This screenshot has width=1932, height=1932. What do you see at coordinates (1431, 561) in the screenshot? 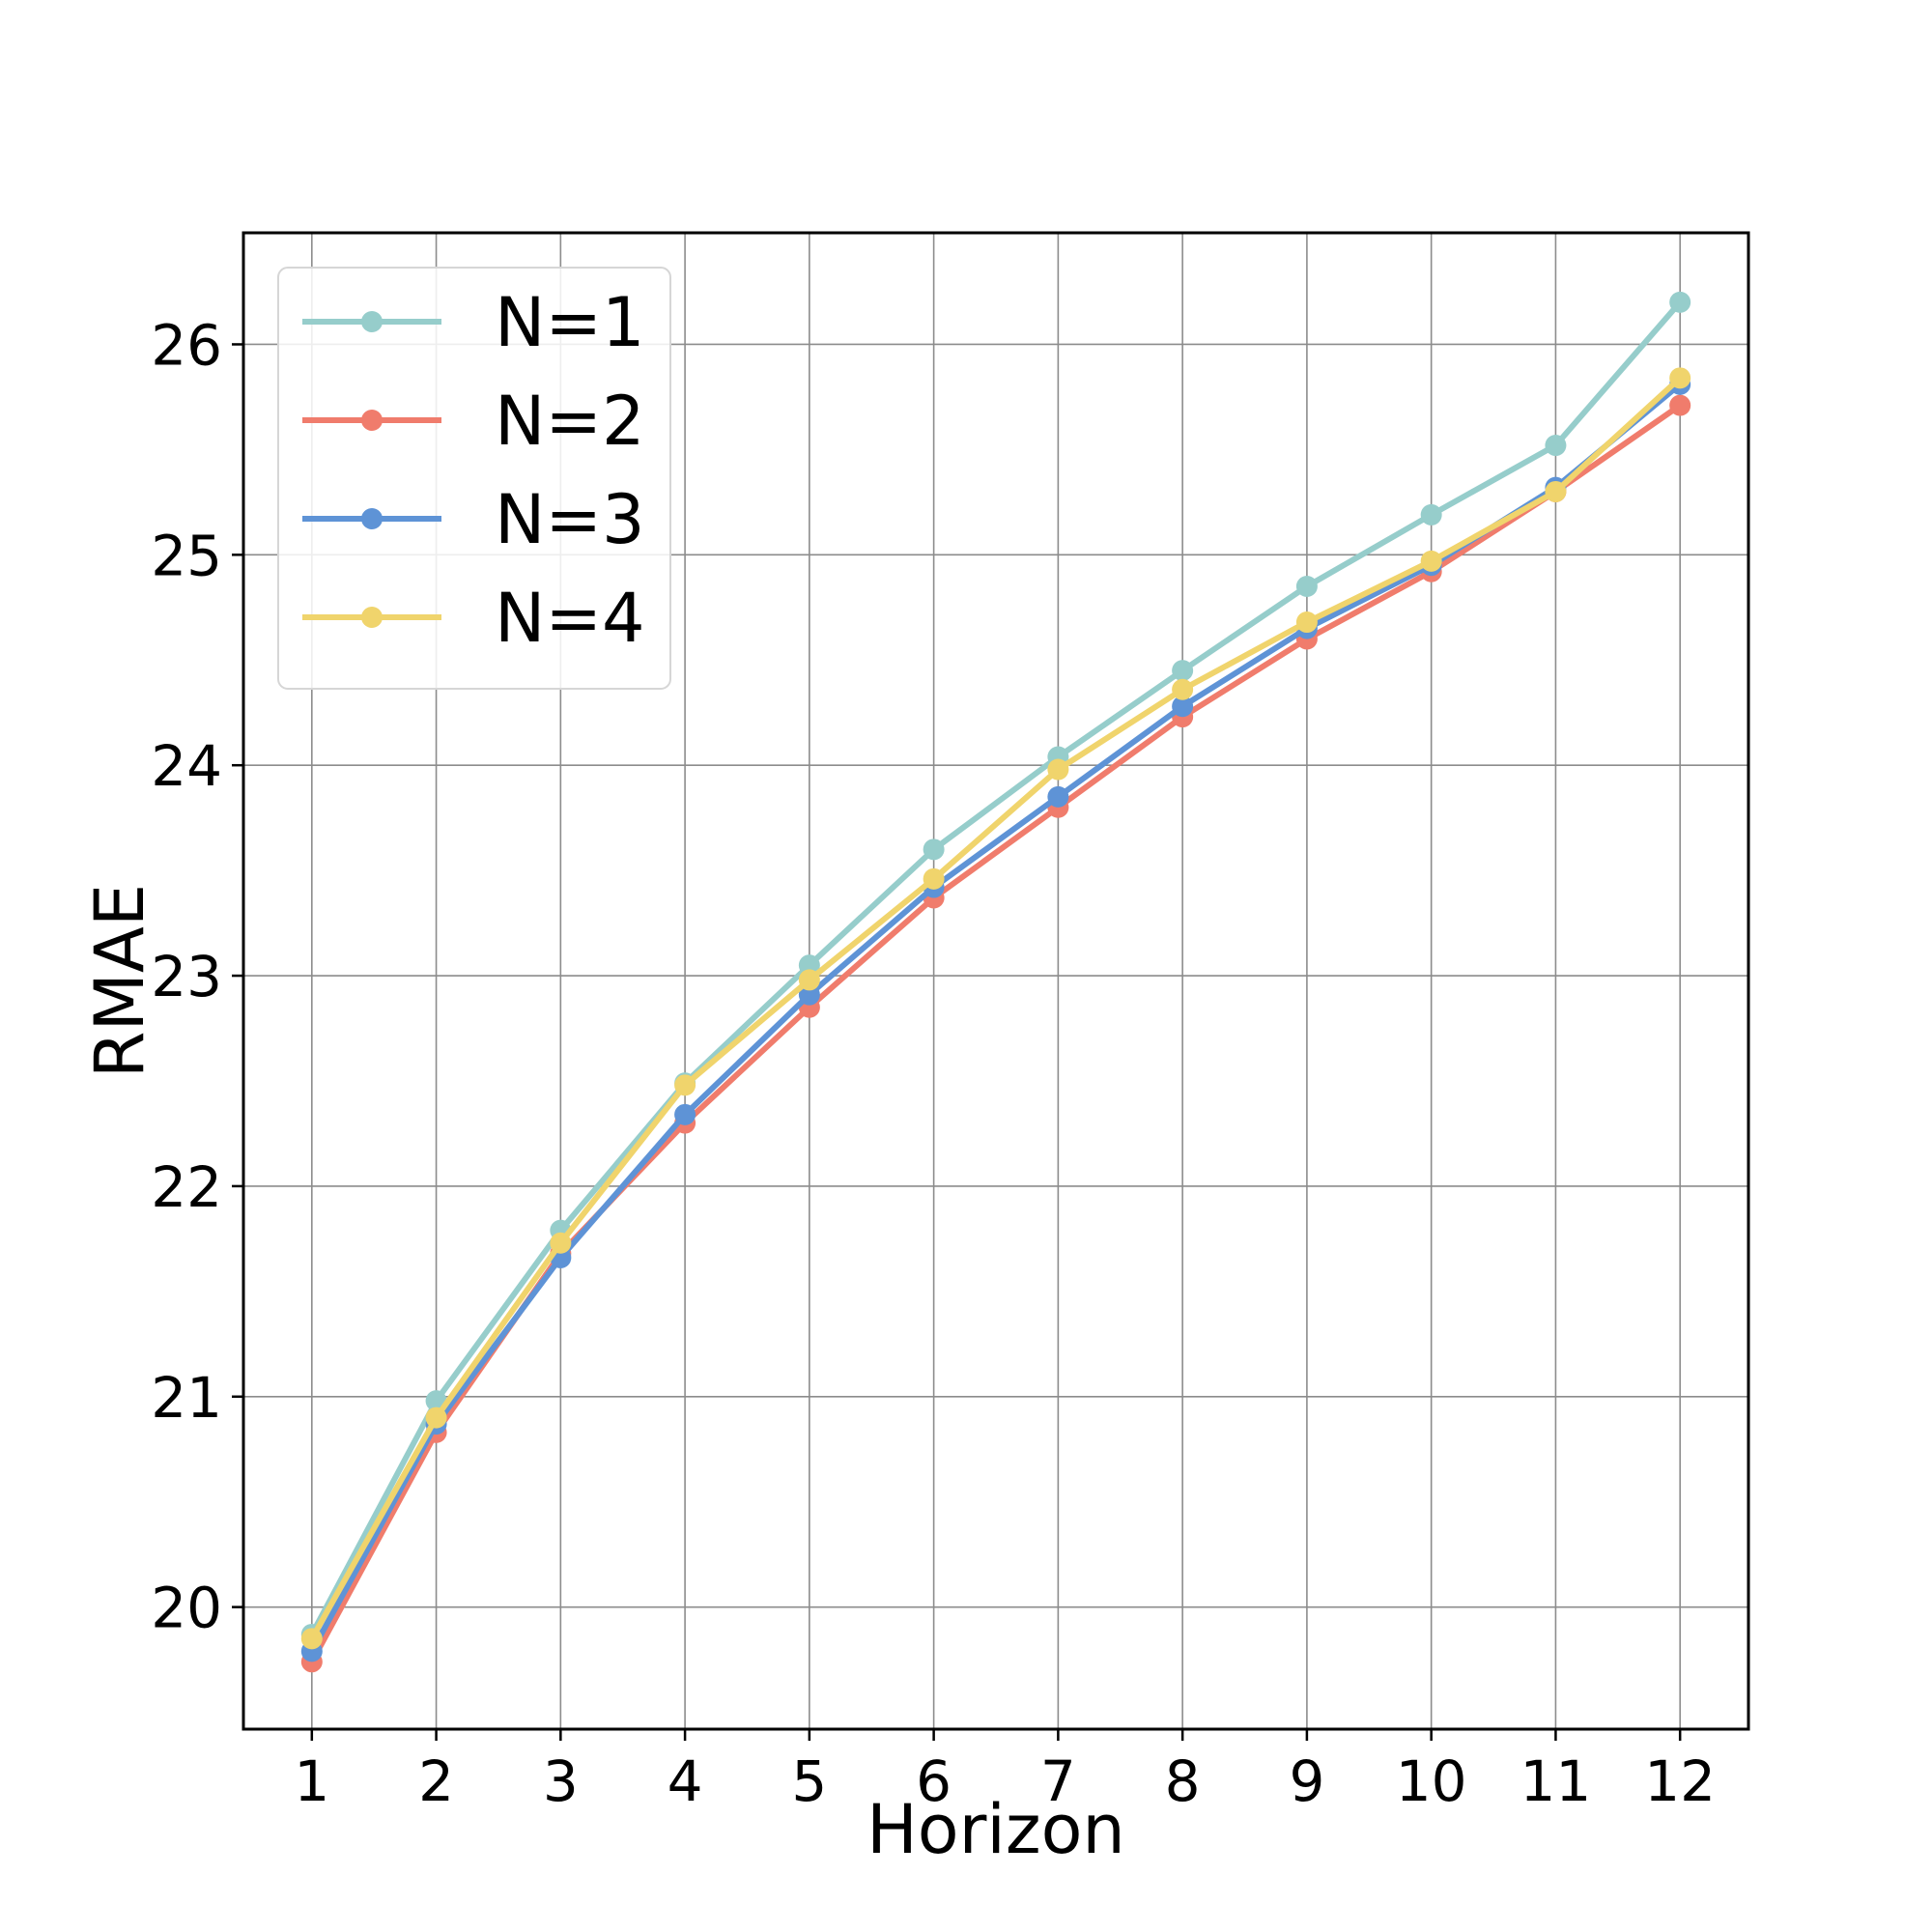
I see `data-point-N=4-10` at bounding box center [1431, 561].